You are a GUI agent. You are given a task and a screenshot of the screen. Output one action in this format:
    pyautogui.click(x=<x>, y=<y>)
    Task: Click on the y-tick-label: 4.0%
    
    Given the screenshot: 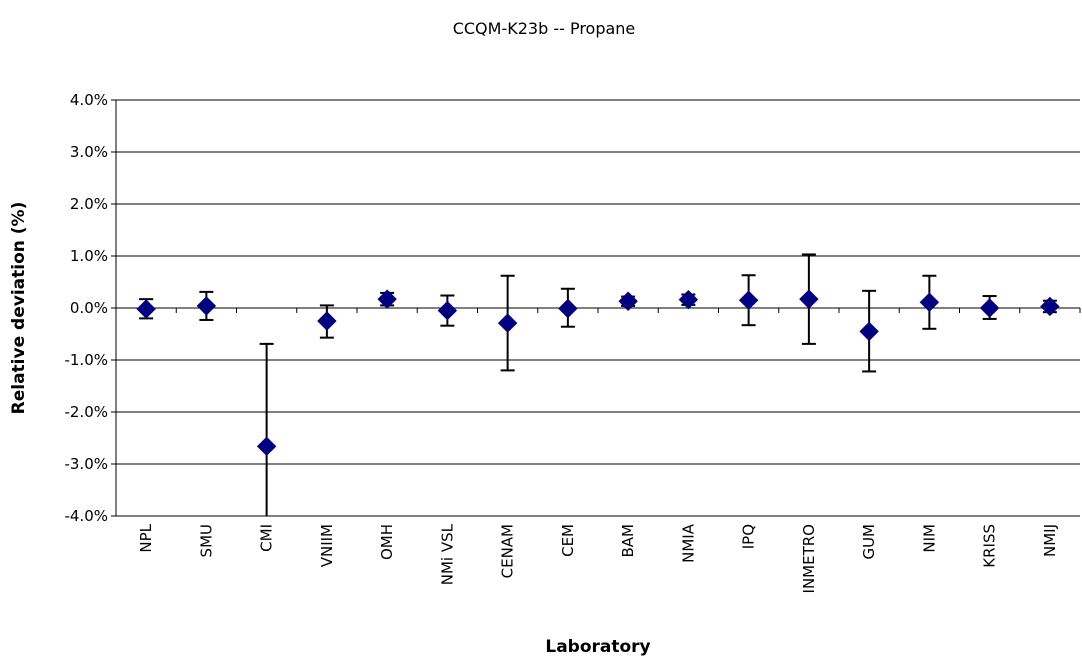 What is the action you would take?
    pyautogui.click(x=89, y=100)
    